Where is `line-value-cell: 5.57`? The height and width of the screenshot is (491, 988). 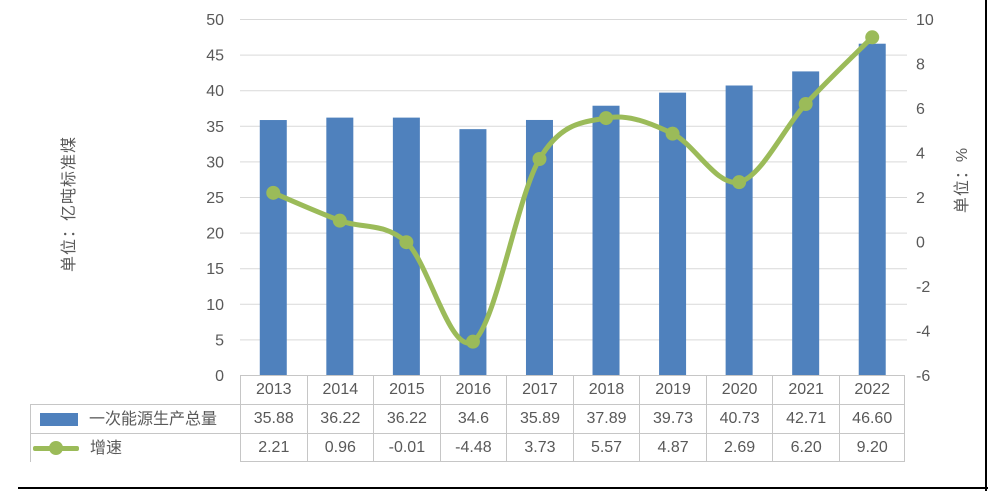
line-value-cell: 5.57 is located at coordinates (606, 447).